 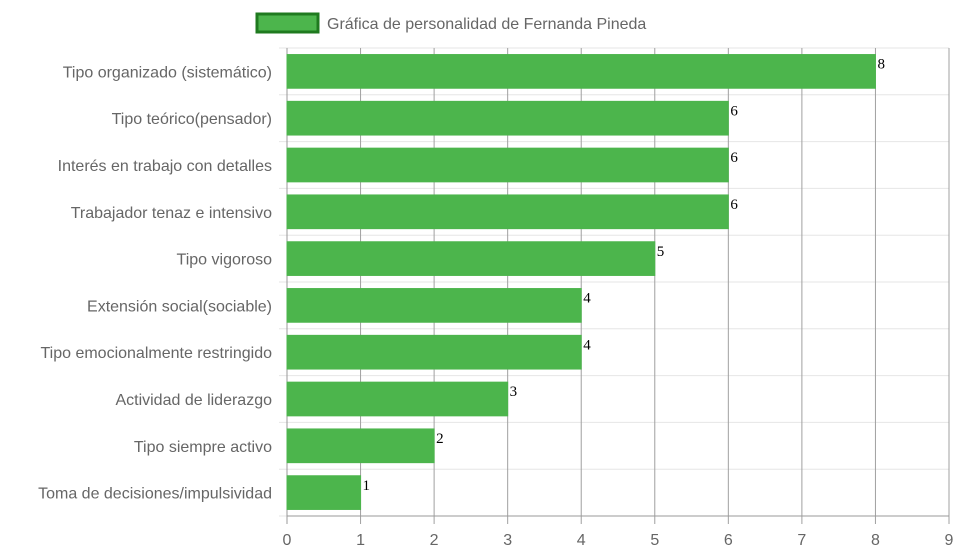 What do you see at coordinates (155, 494) in the screenshot?
I see `category-label: Toma de decisiones/impulsividad` at bounding box center [155, 494].